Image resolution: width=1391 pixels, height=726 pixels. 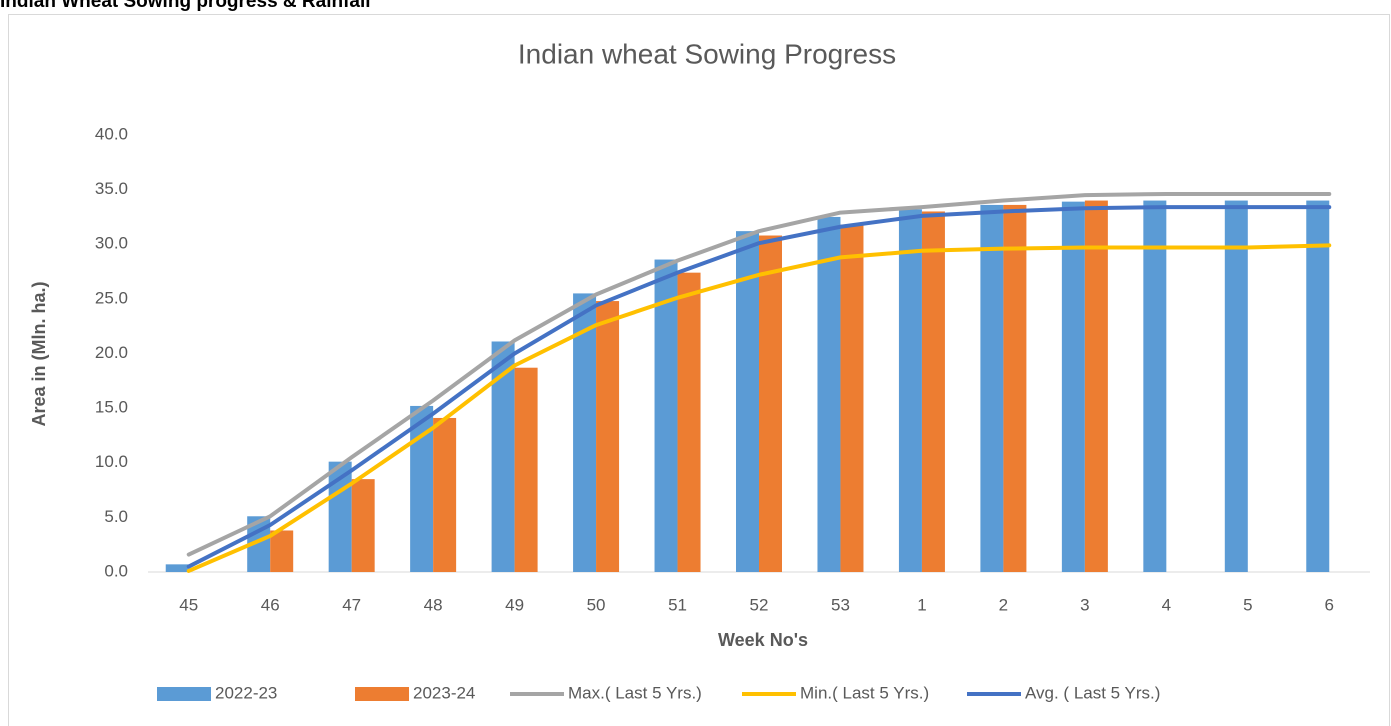 What do you see at coordinates (116, 516) in the screenshot?
I see `y-tick-label: 5.0` at bounding box center [116, 516].